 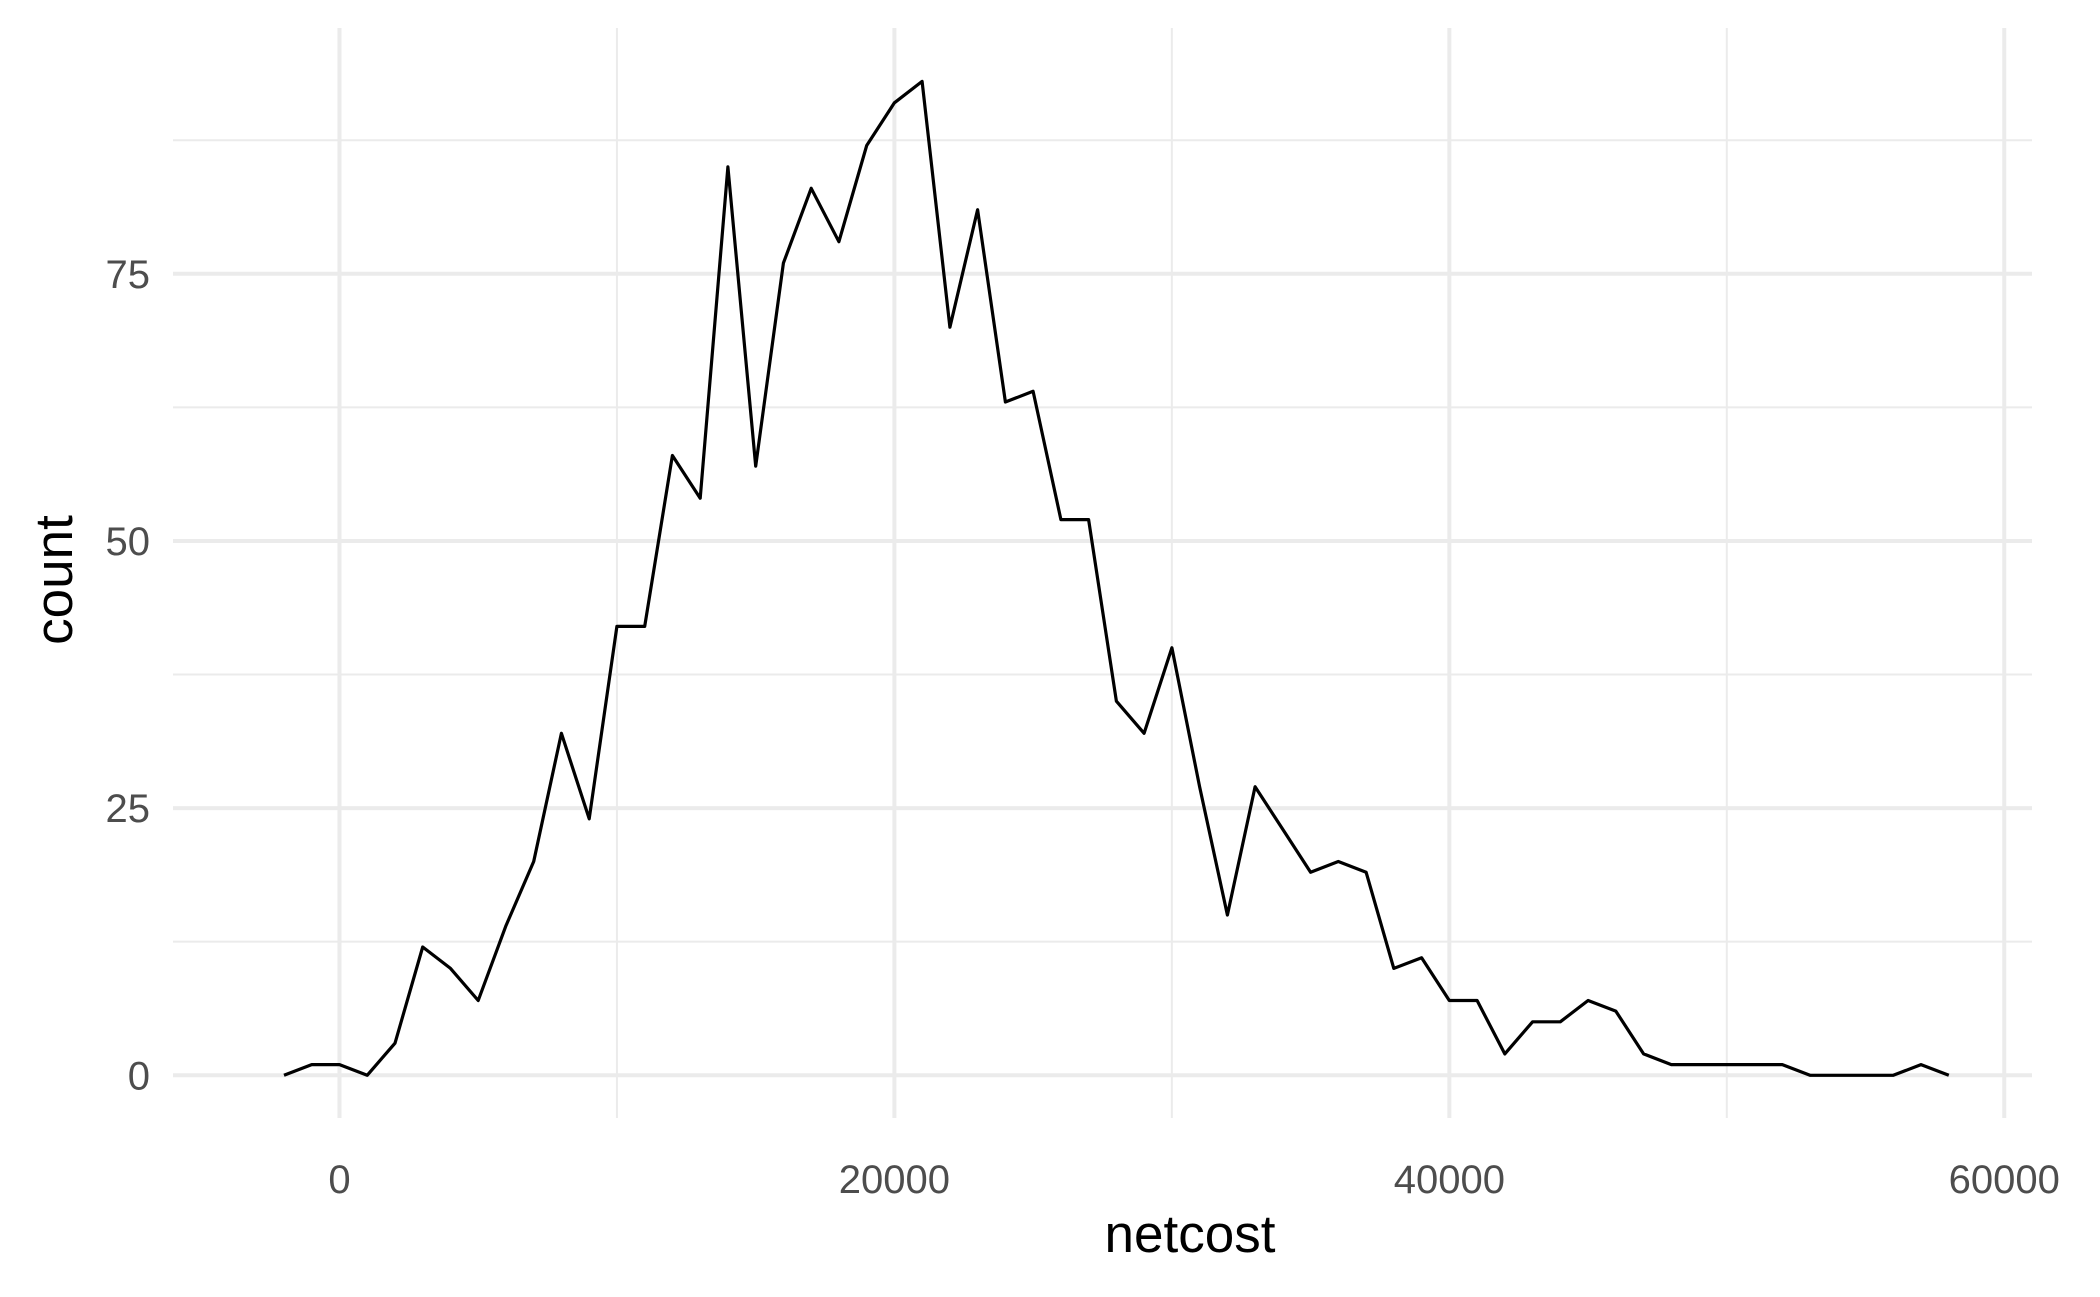 What do you see at coordinates (339, 1180) in the screenshot?
I see `x-tick-label: 0` at bounding box center [339, 1180].